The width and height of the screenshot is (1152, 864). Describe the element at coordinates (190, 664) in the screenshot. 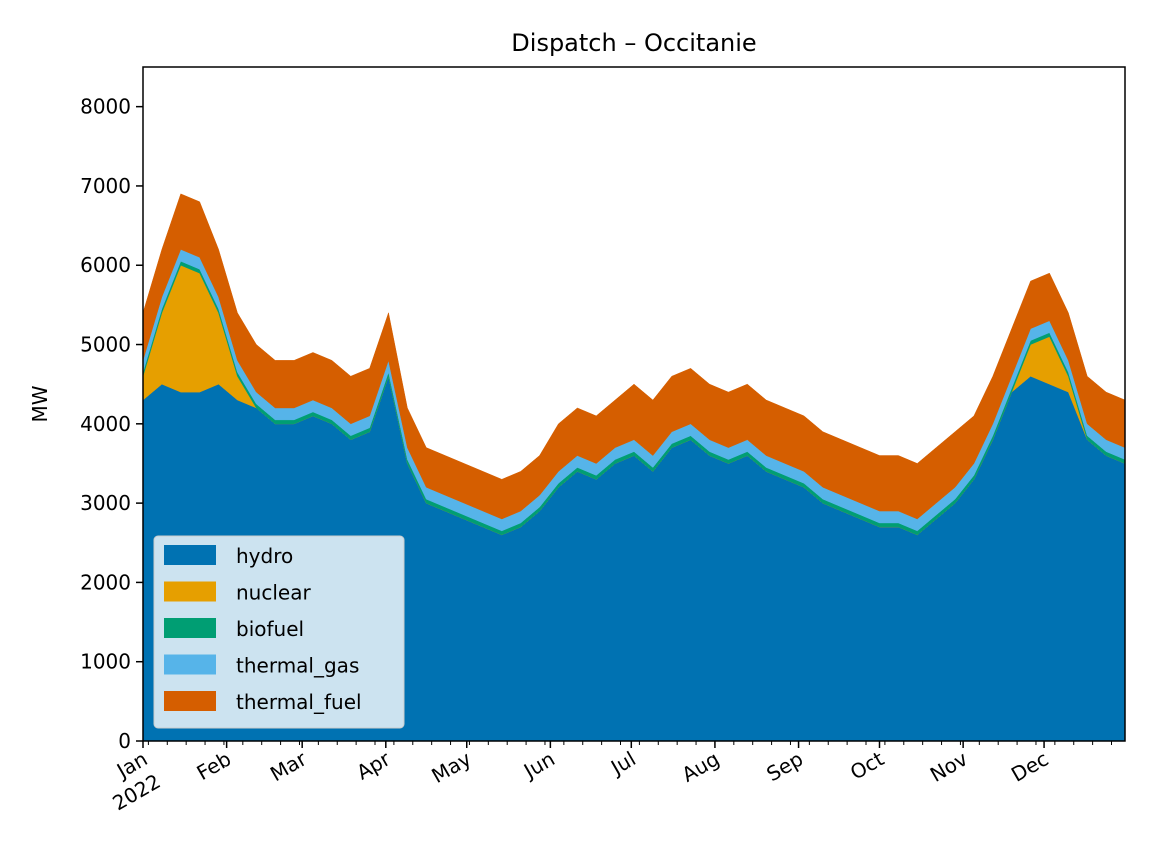

I see `legend-swatch-thermal_gas` at that location.